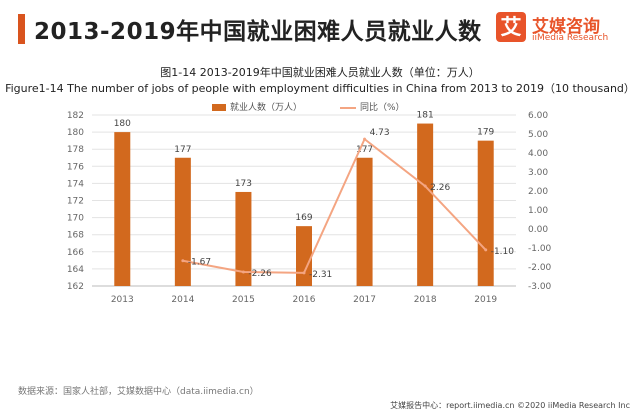 This screenshot has width=640, height=416. What do you see at coordinates (75, 287) in the screenshot?
I see `y-left-tick-label: 162` at bounding box center [75, 287].